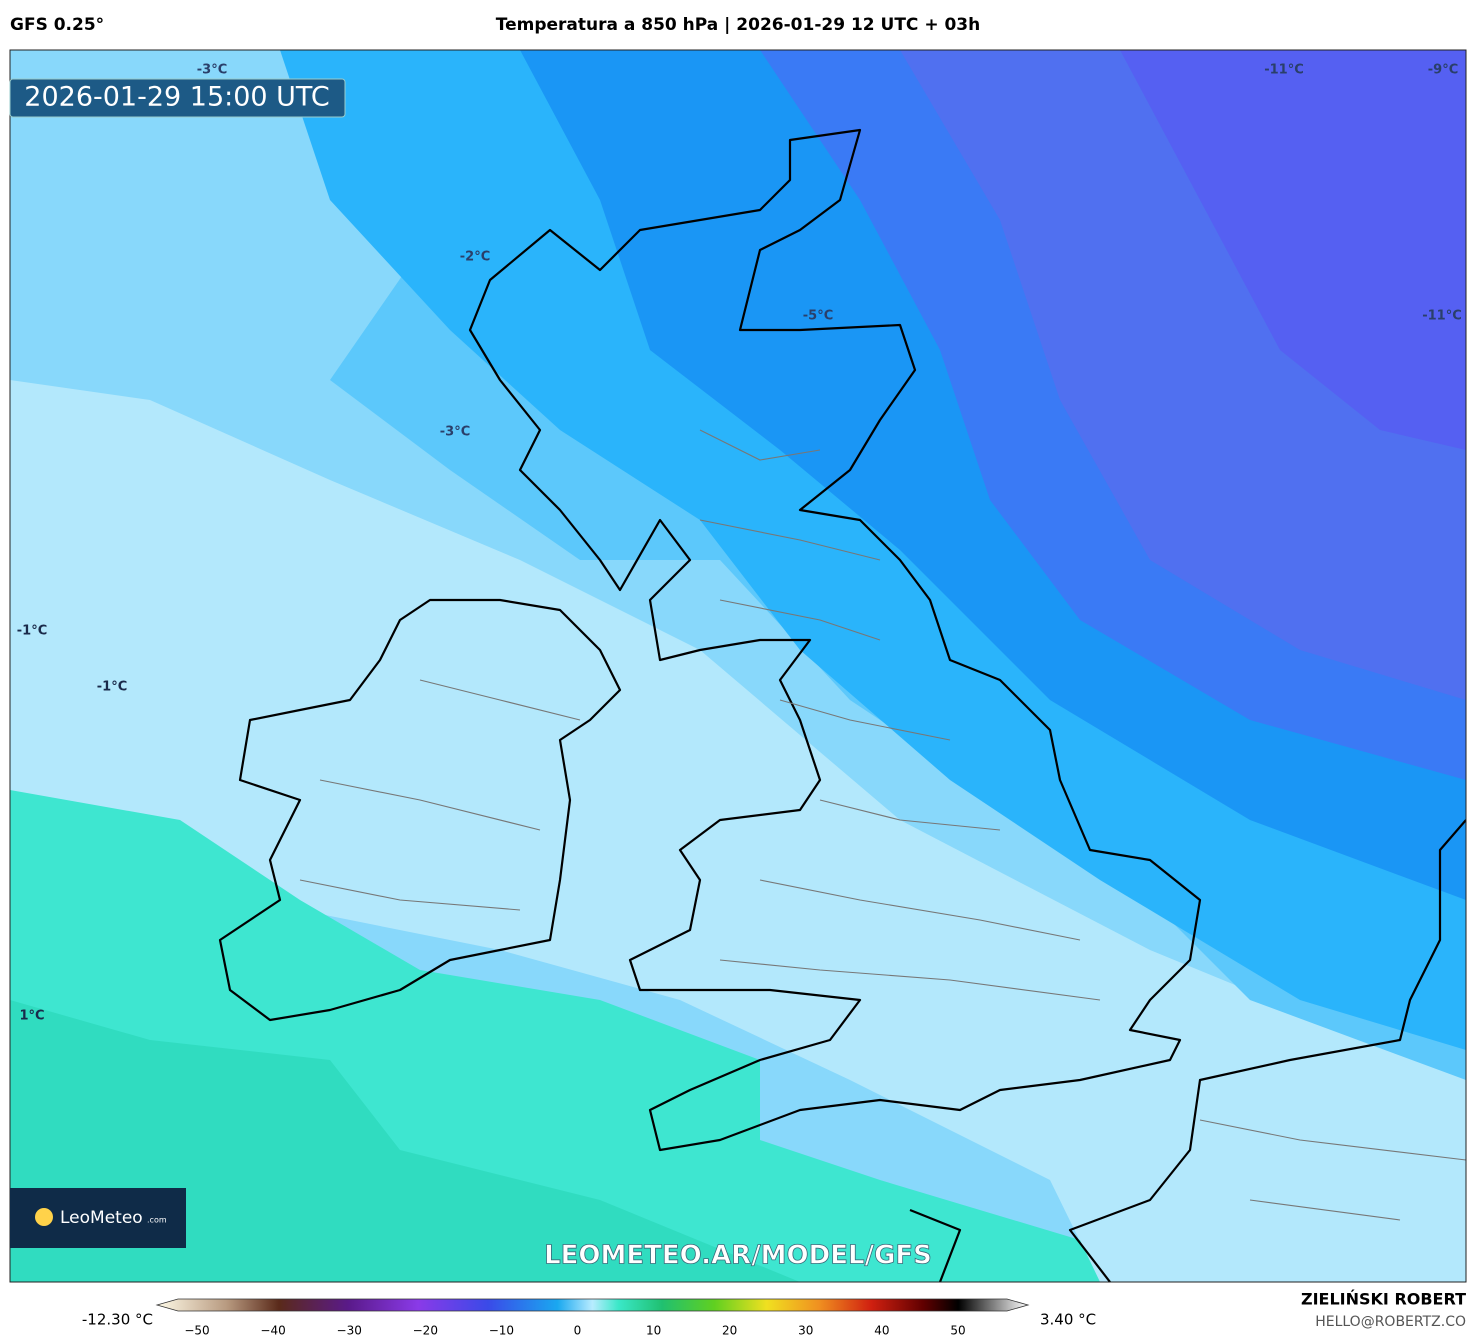 The width and height of the screenshot is (1476, 1338). I want to click on colorbar-ticks: −50 −40 −30 −20 −10 0 10 20 30 40 50, so click(574, 1331).